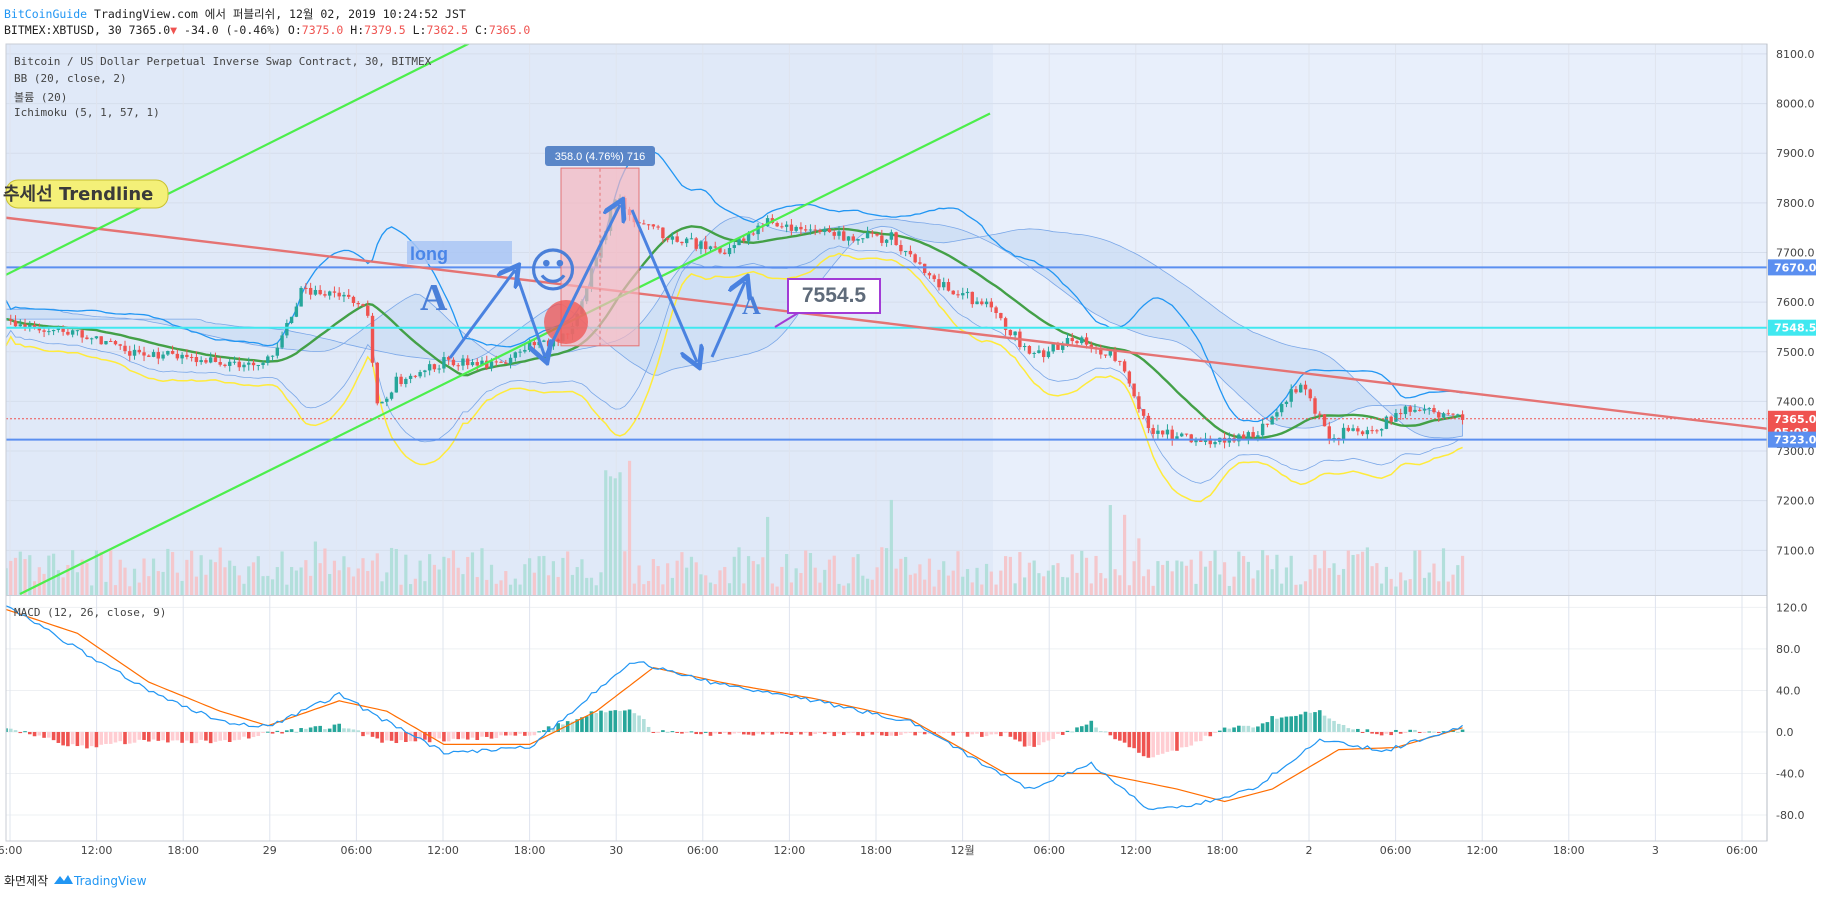 This screenshot has width=1828, height=898. I want to click on price-label: 7323.0, so click(1795, 440).